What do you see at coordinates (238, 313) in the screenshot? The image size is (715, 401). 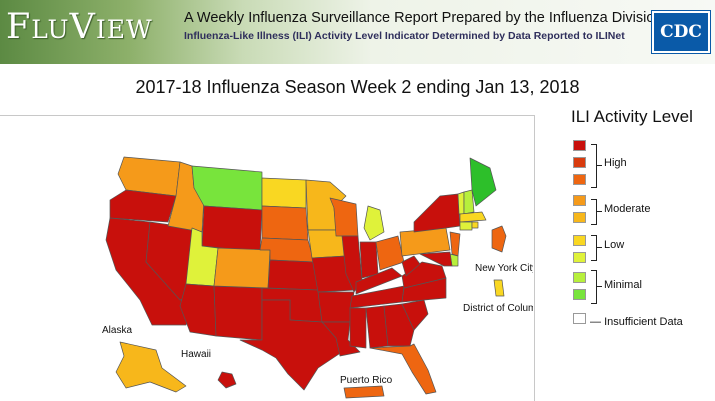 I see `state-NM` at bounding box center [238, 313].